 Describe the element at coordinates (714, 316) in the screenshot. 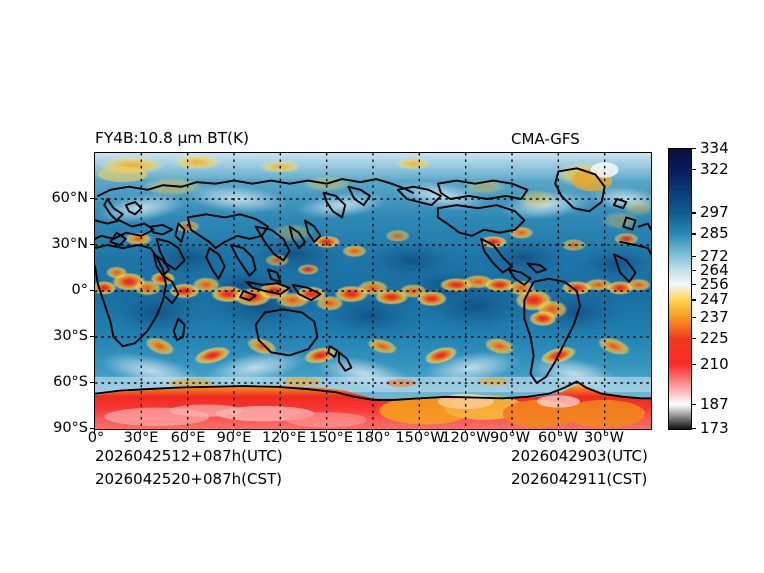

I see `colorbar-tick-label: 237` at that location.